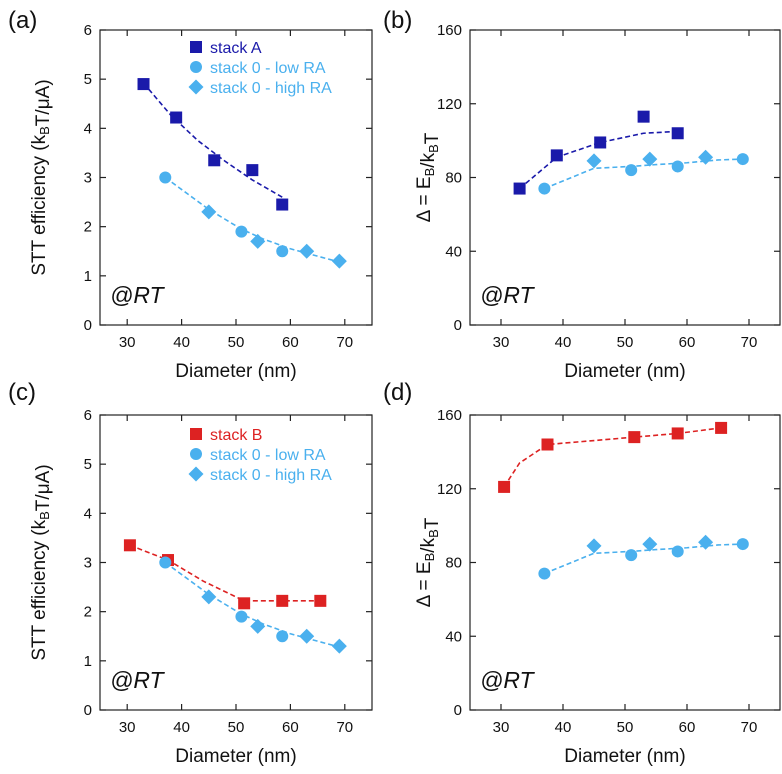 The height and width of the screenshot is (774, 782). I want to click on panel-label: (d), so click(397, 392).